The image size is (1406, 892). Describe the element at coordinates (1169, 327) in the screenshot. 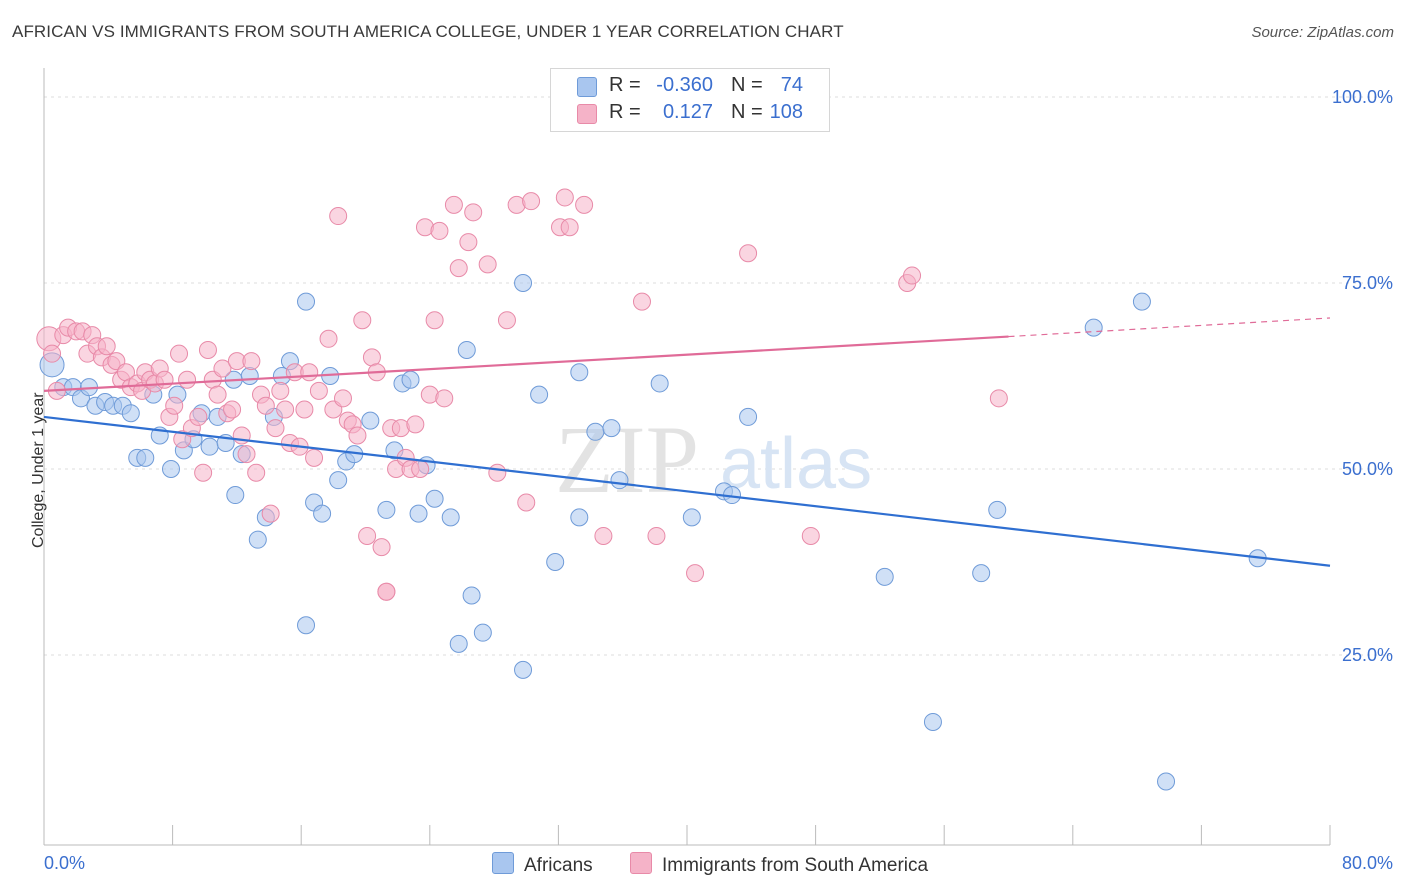

I see `immigrants-trend-extension` at that location.